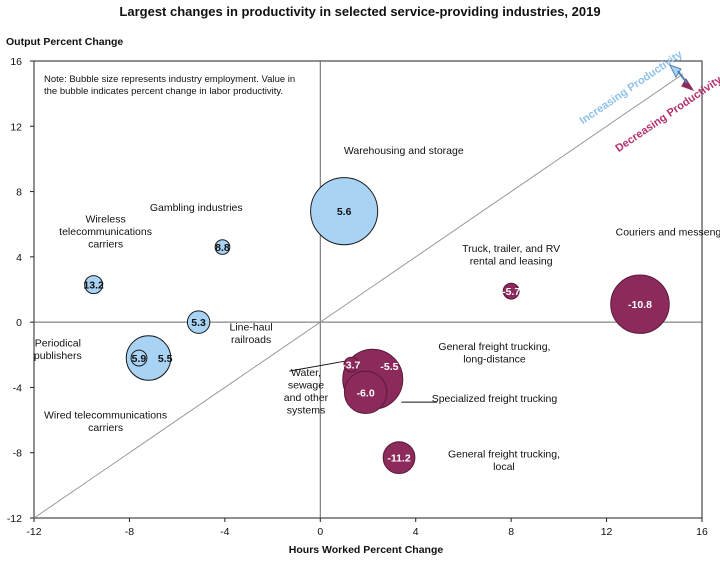 This screenshot has width=720, height=563. What do you see at coordinates (105, 220) in the screenshot?
I see `industry-label-line: Wireless` at bounding box center [105, 220].